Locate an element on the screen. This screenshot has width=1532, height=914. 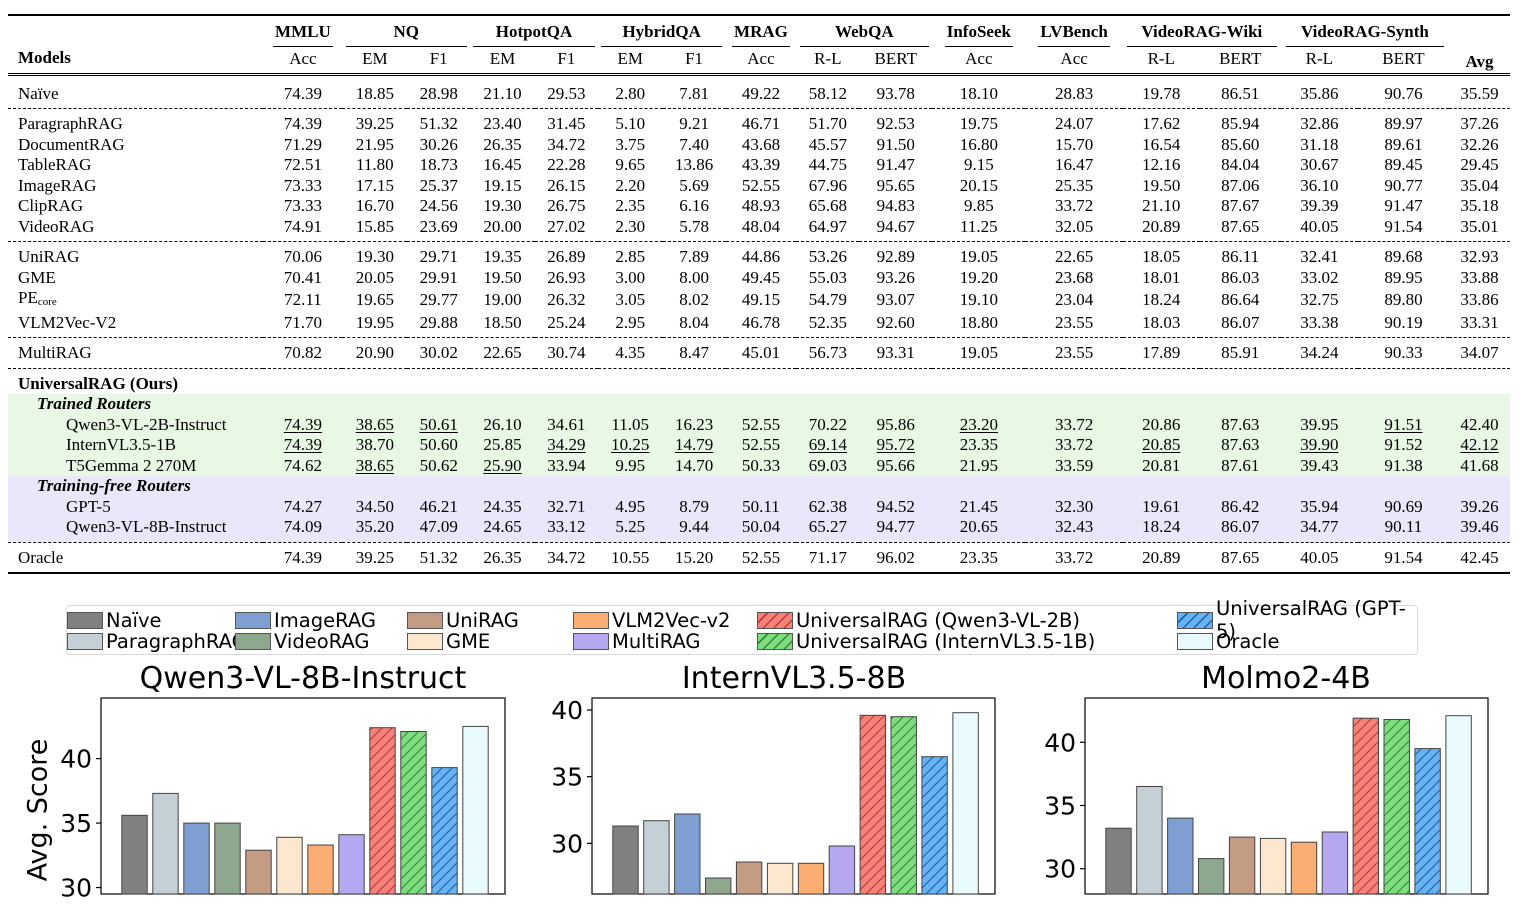
table-cell: 2.20 is located at coordinates (630, 185).